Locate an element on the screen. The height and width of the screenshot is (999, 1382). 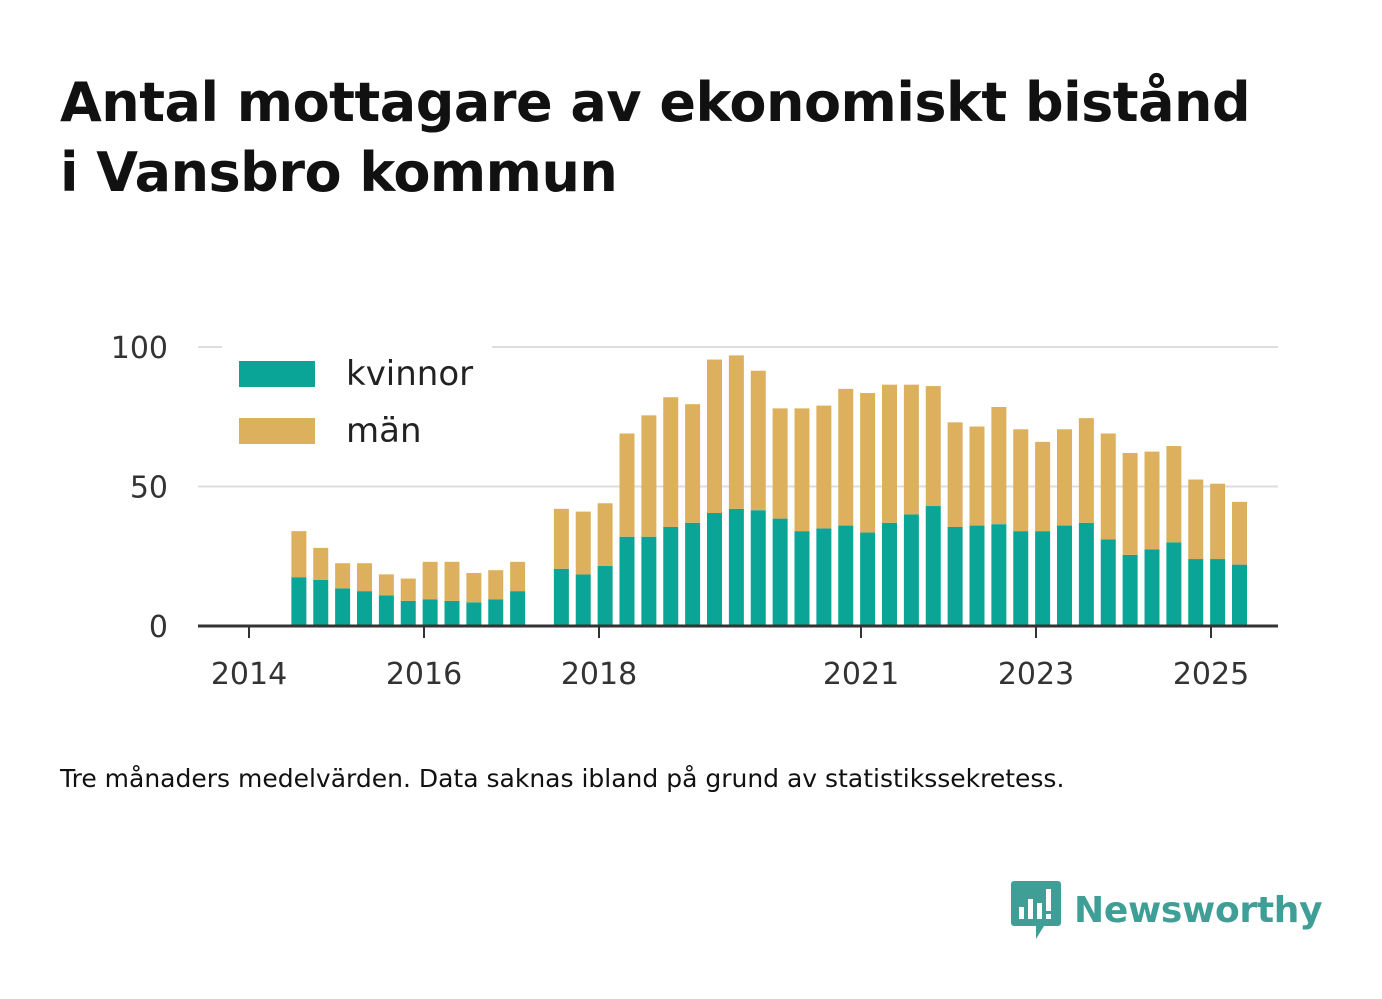
legend-label: män is located at coordinates (384, 431).